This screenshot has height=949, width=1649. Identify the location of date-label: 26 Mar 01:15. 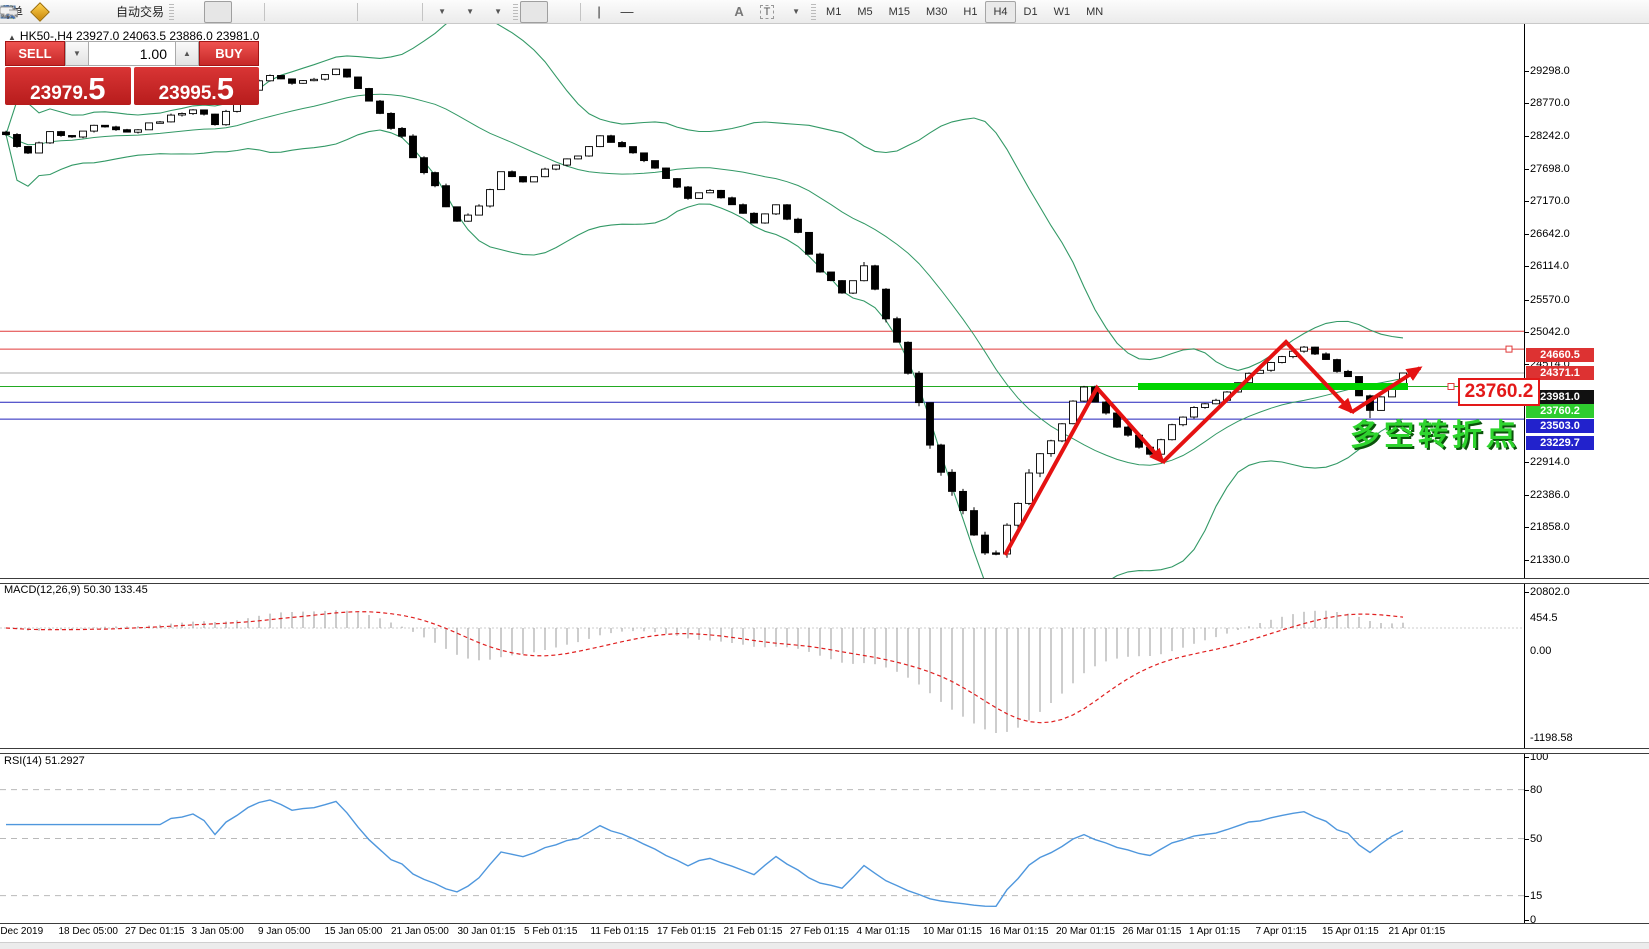
(1152, 931).